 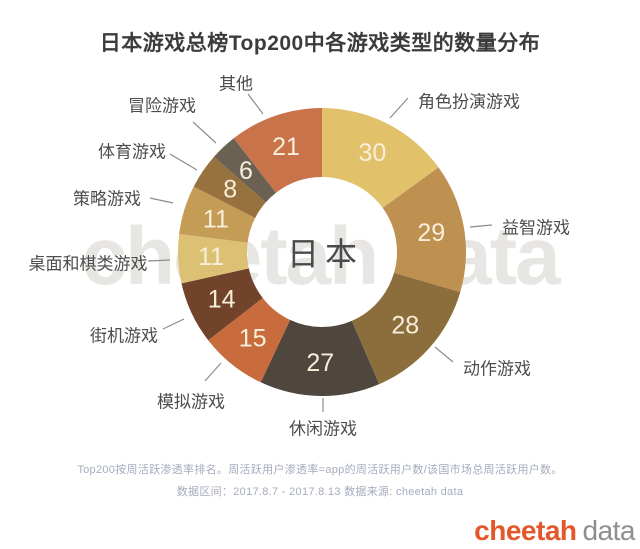 What do you see at coordinates (320, 43) in the screenshot?
I see `chart-title: 日本游戏总榜Top200中各游戏类型的数量分布` at bounding box center [320, 43].